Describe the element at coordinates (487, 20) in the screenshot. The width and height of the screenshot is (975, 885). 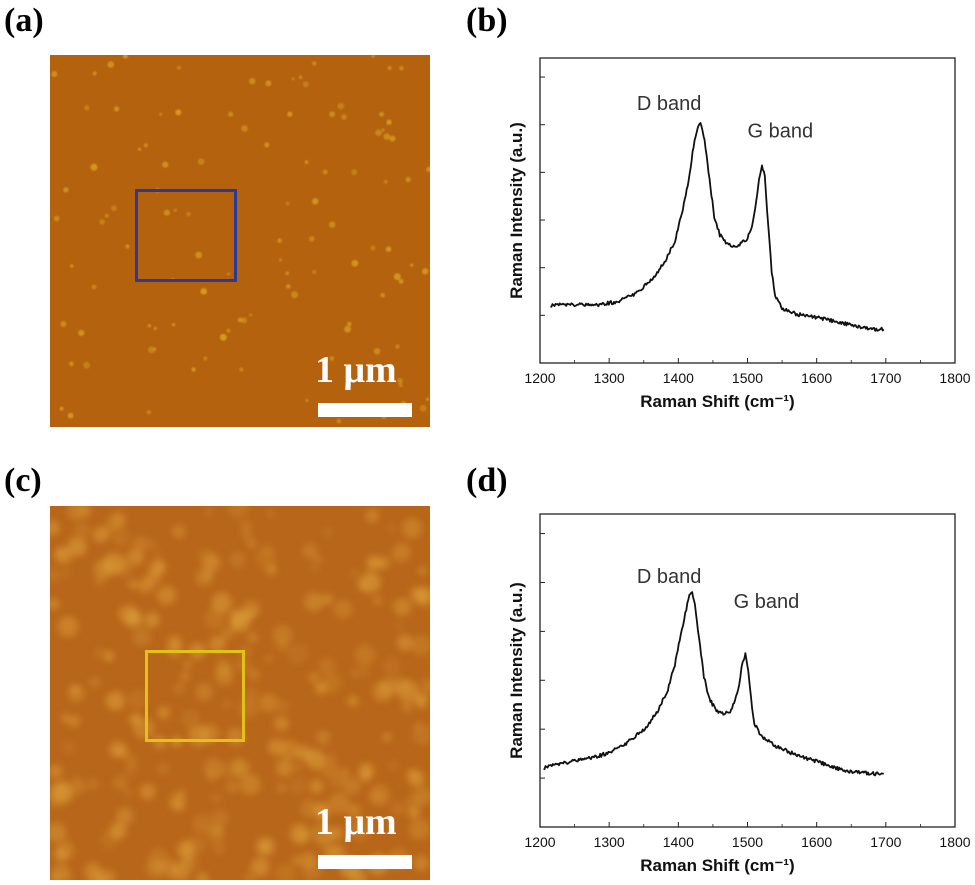
I see `panel-label-b: (b)` at that location.